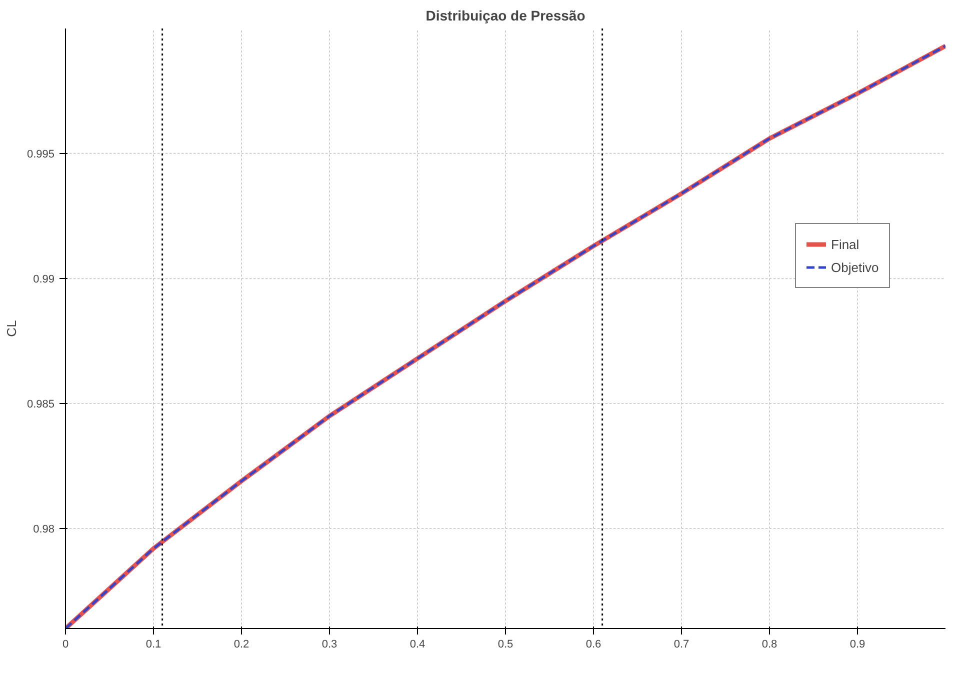  Describe the element at coordinates (44, 280) in the screenshot. I see `y-tick-label: 0.99` at that location.